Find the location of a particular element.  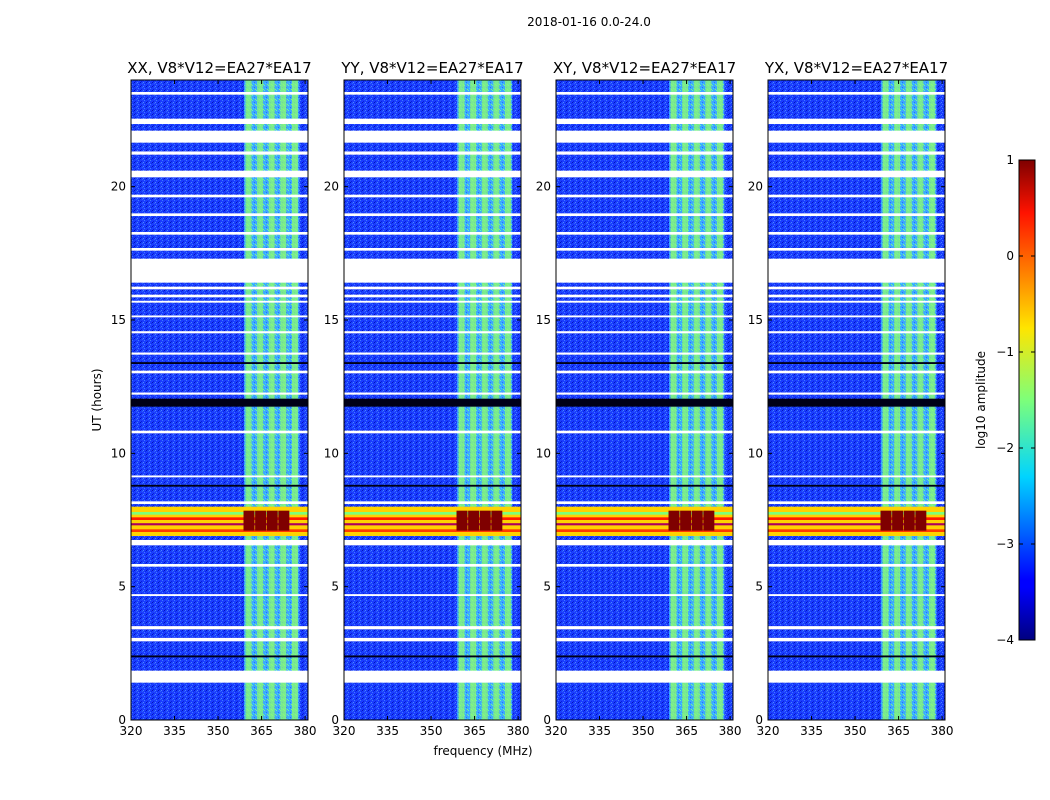

colorbar-label: log10 amplitude is located at coordinates (981, 400).